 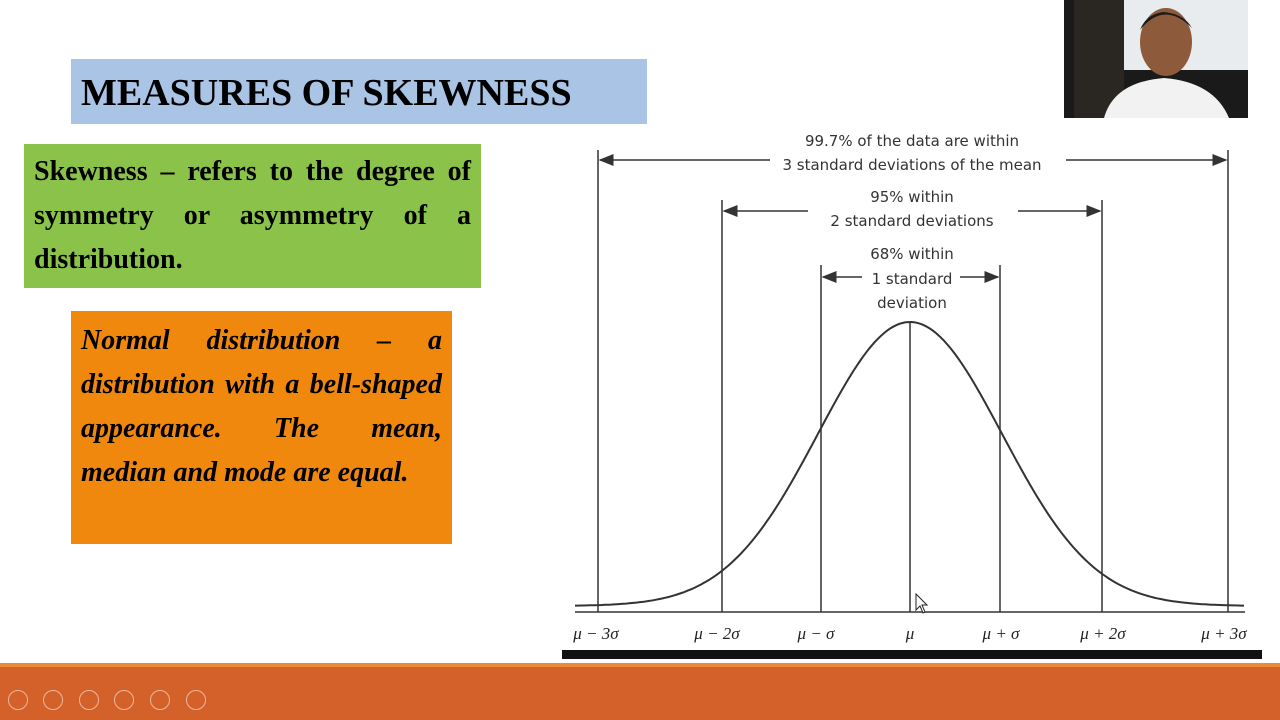 I want to click on webcam-image, so click(x=1156, y=59).